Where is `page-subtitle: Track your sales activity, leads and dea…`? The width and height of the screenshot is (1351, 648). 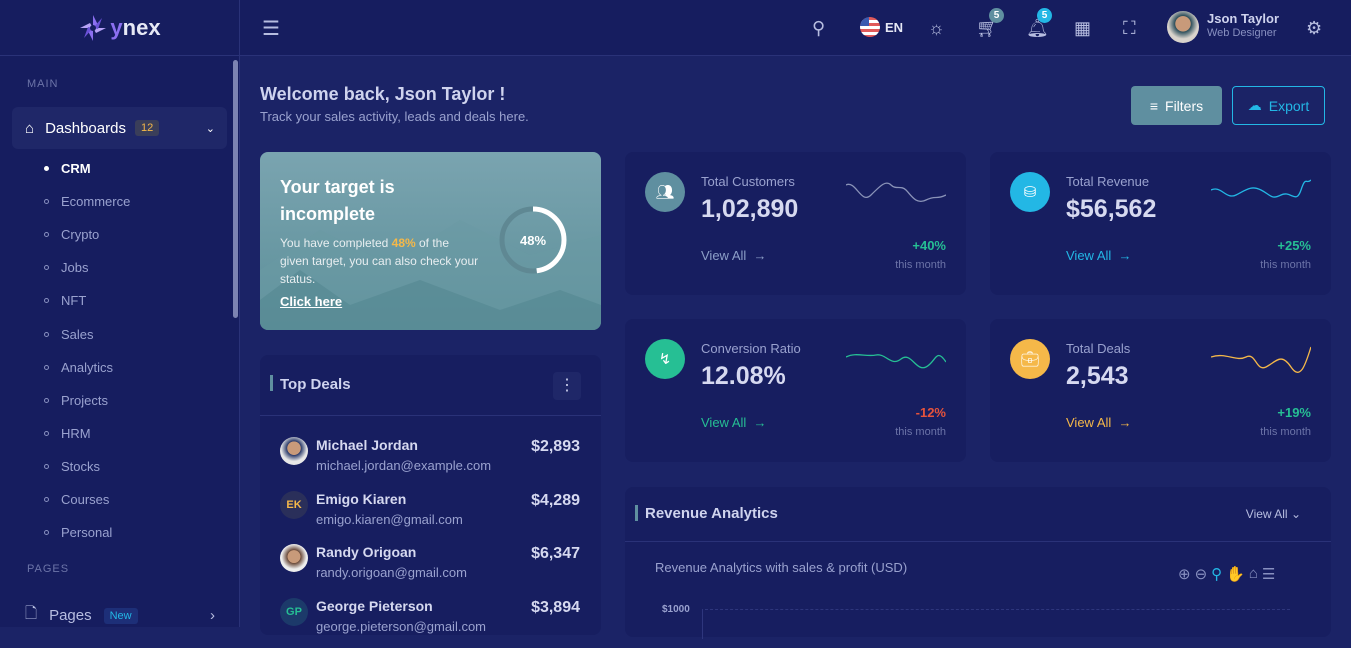 page-subtitle: Track your sales activity, leads and dea… is located at coordinates (394, 116).